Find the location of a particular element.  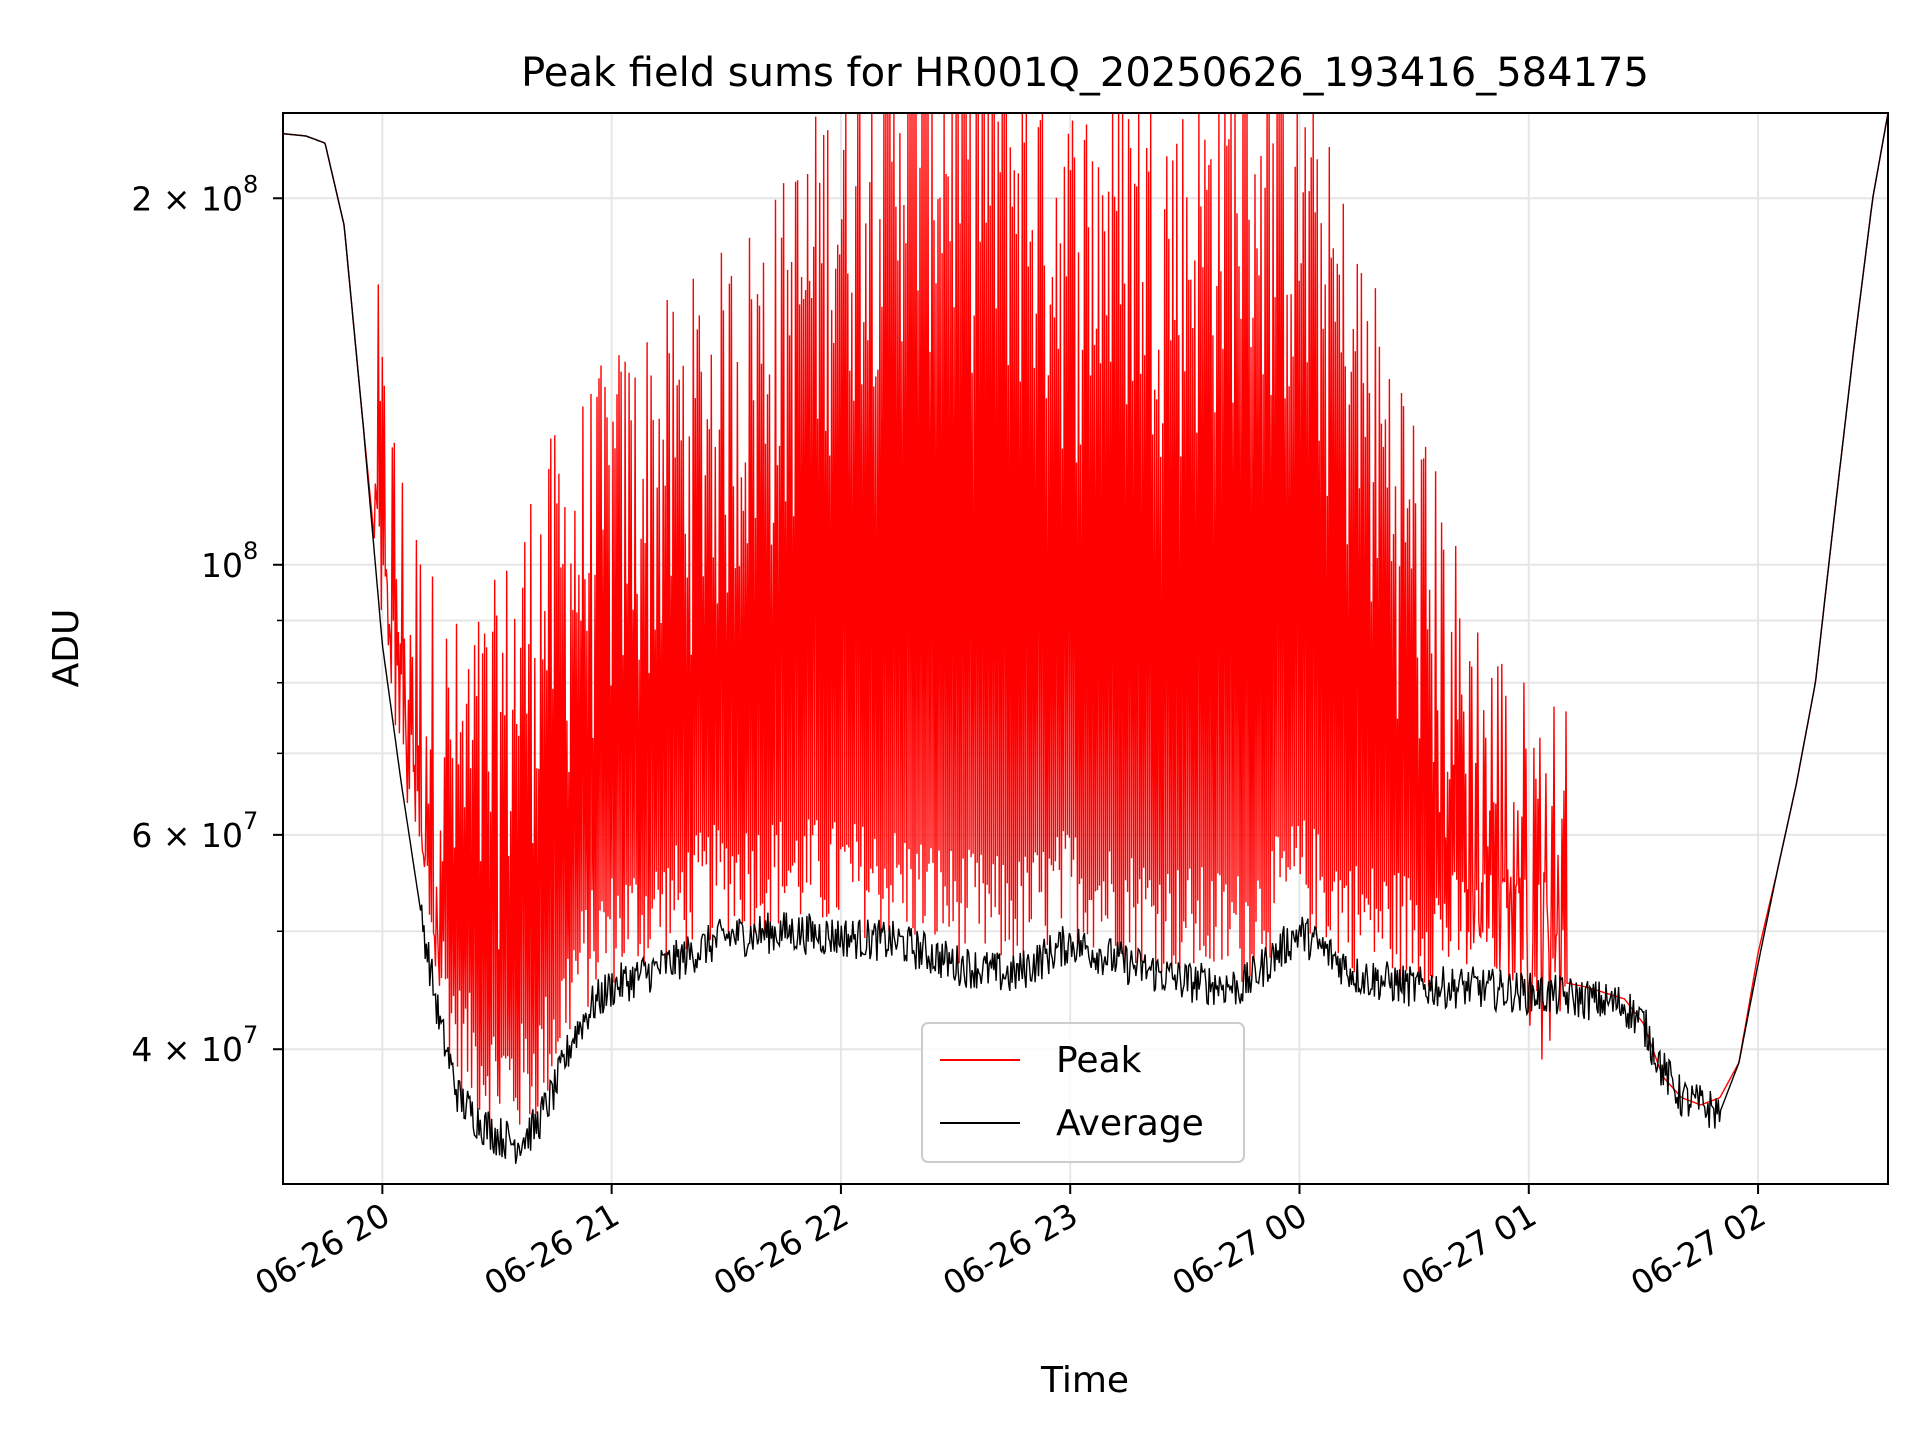

x-tick-label: 06-26 23 is located at coordinates (1010, 1249).